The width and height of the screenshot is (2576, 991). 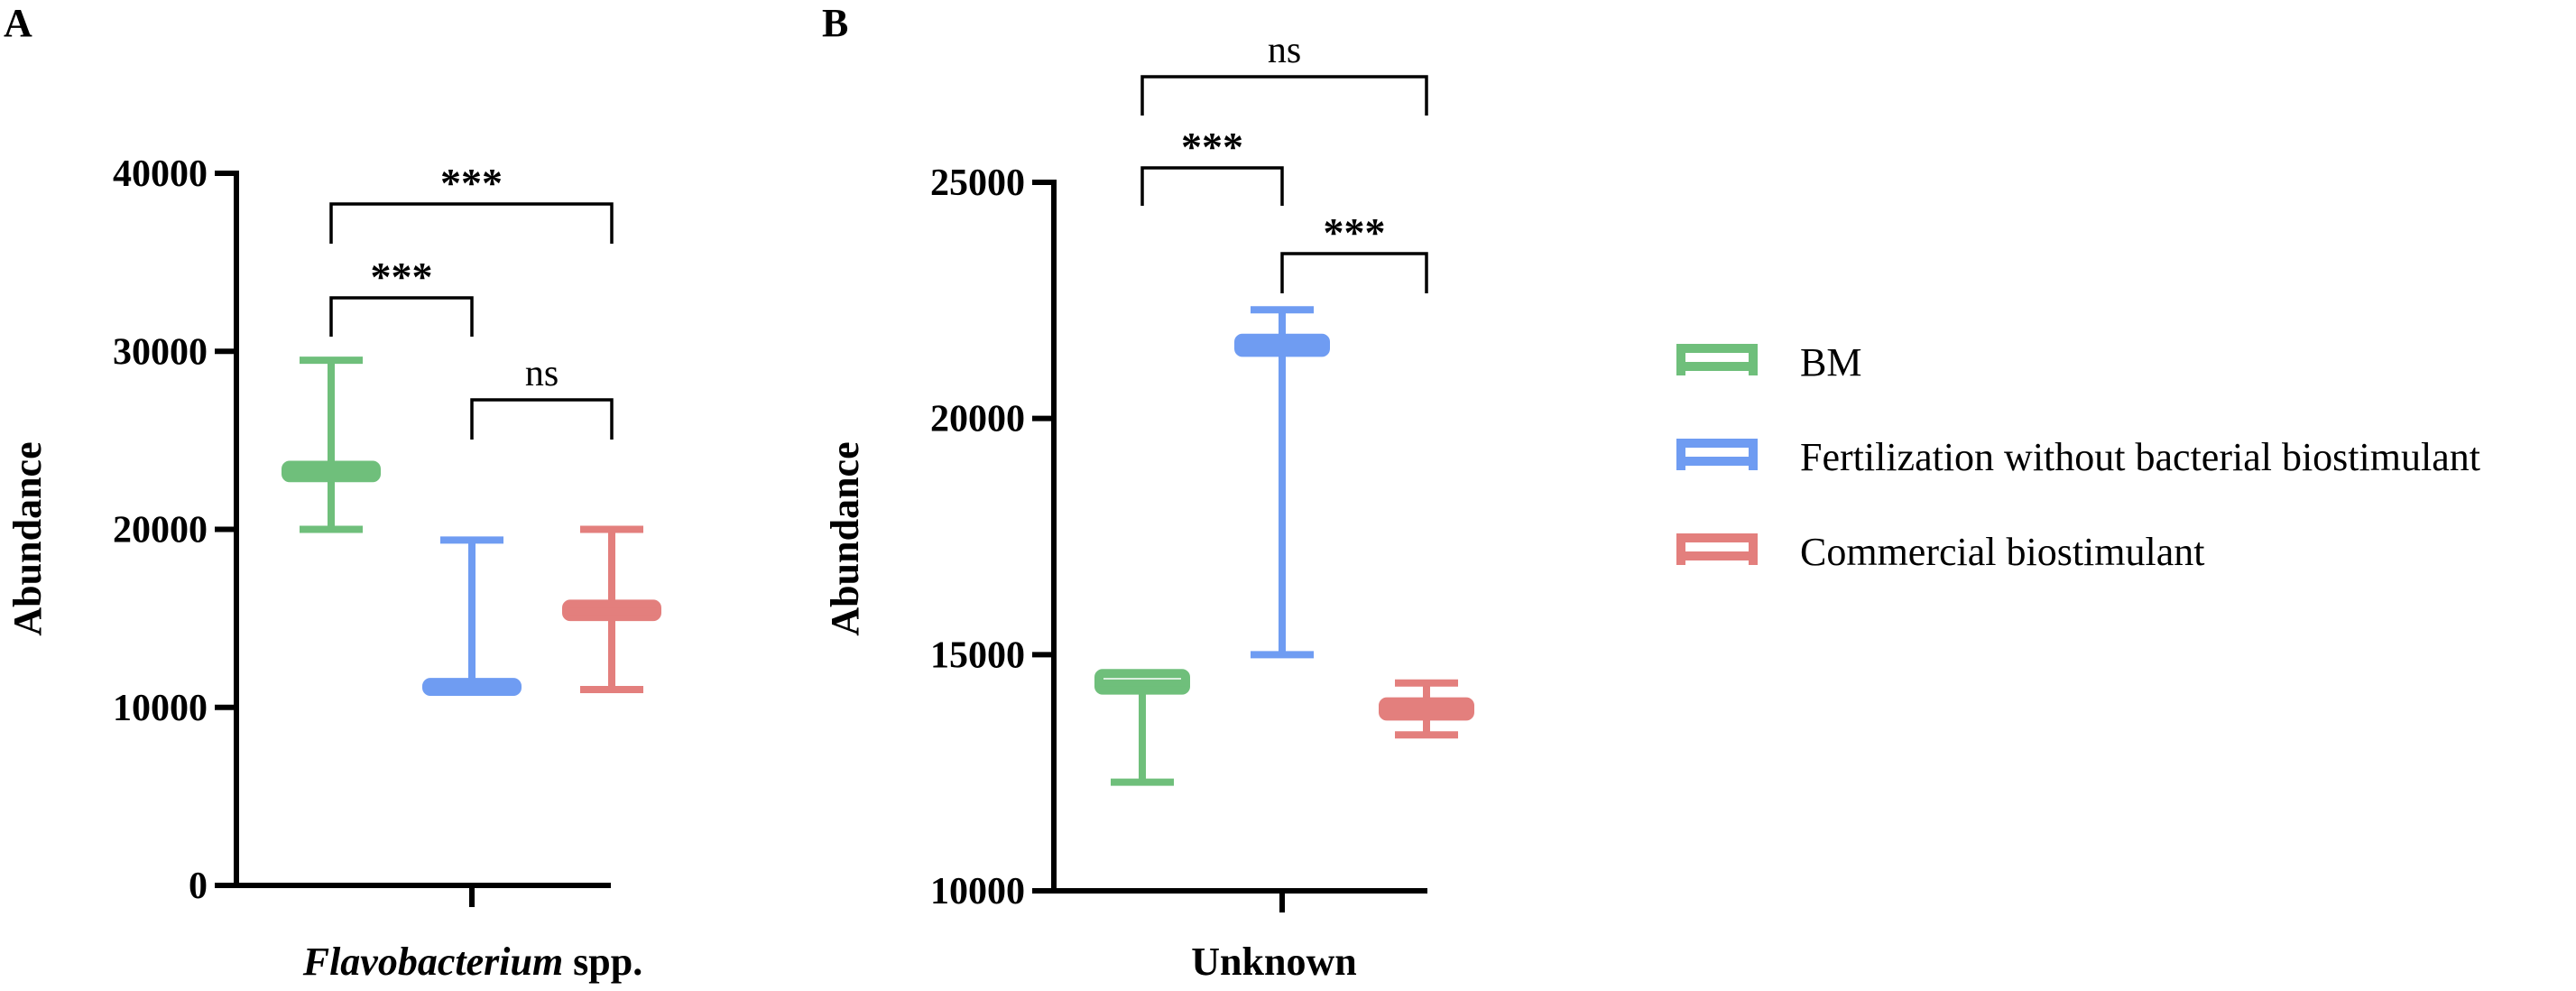 I want to click on legend-item-commercial: Commercial biostimulant, so click(x=1940, y=552).